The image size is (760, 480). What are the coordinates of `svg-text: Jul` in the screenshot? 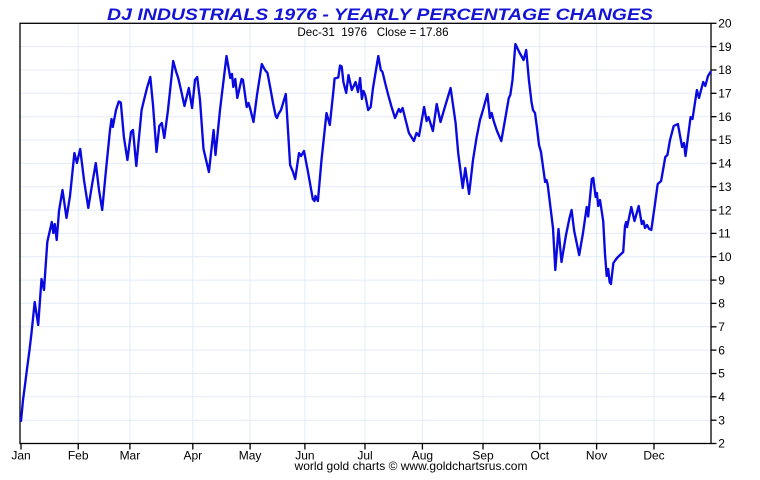 It's located at (364, 456).